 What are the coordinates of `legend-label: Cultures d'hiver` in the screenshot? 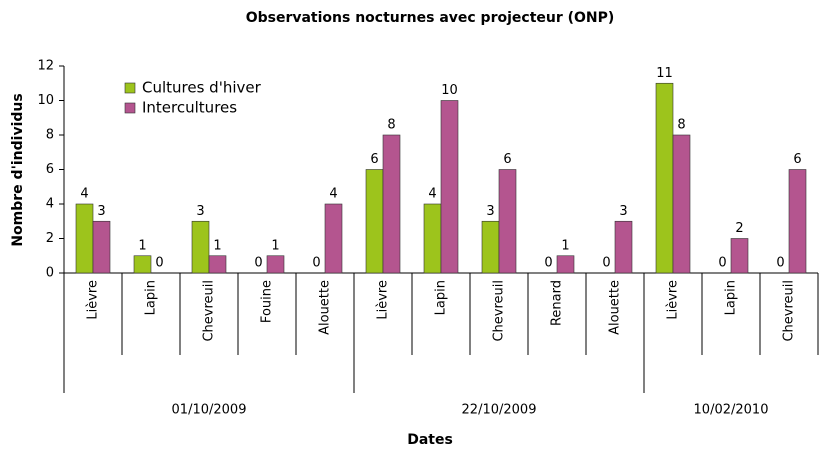 It's located at (202, 88).